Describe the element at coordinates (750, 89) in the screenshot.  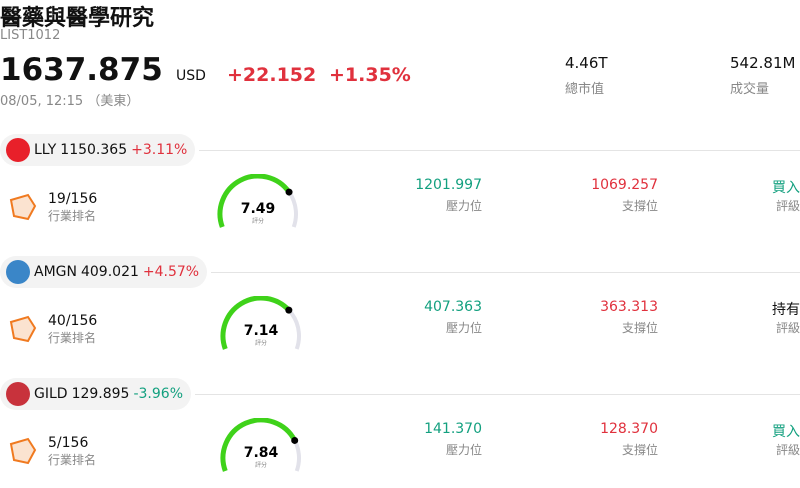
I see `stat-label: 成交量` at that location.